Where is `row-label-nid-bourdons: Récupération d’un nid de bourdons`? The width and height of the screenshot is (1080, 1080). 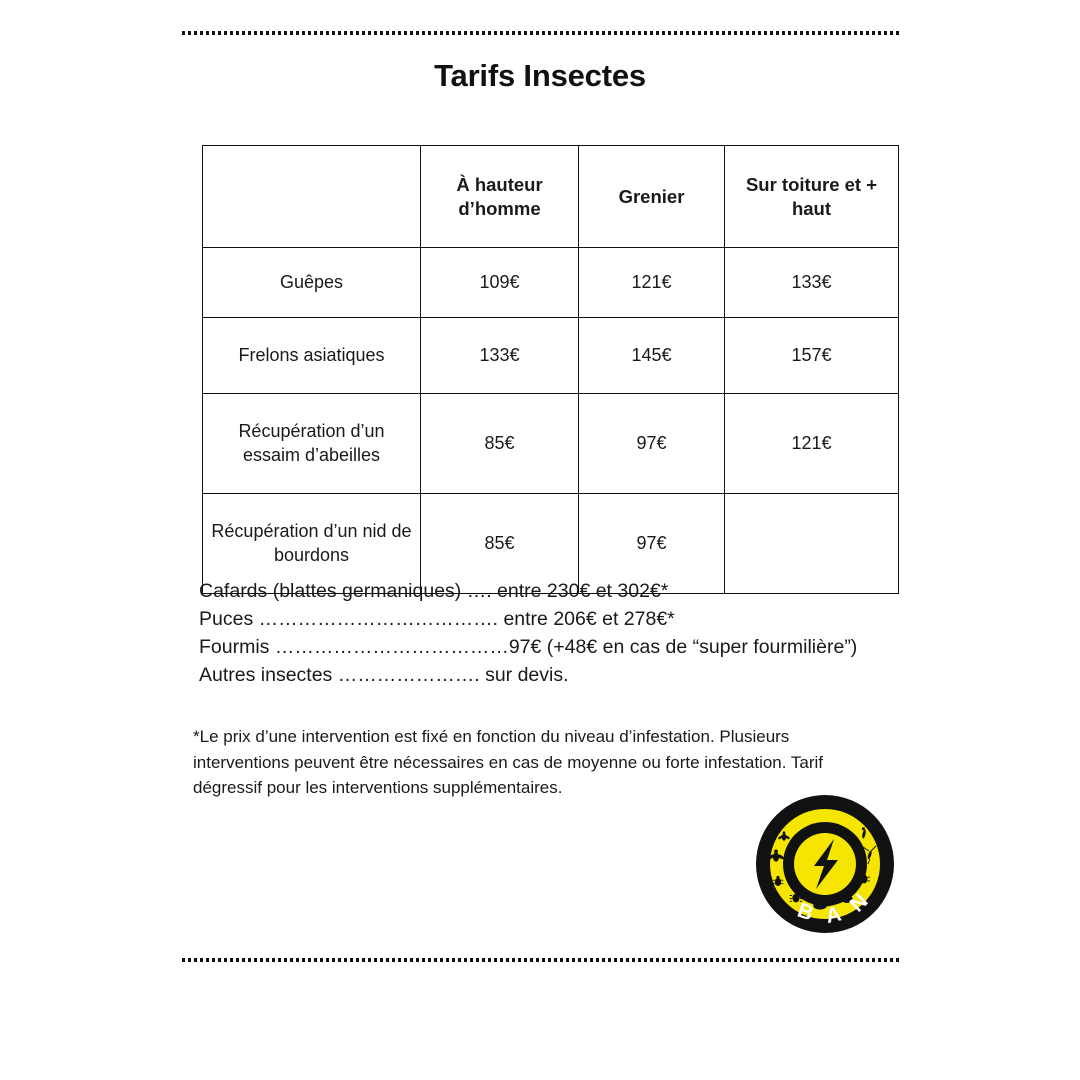 row-label-nid-bourdons: Récupération d’un nid de bourdons is located at coordinates (311, 543).